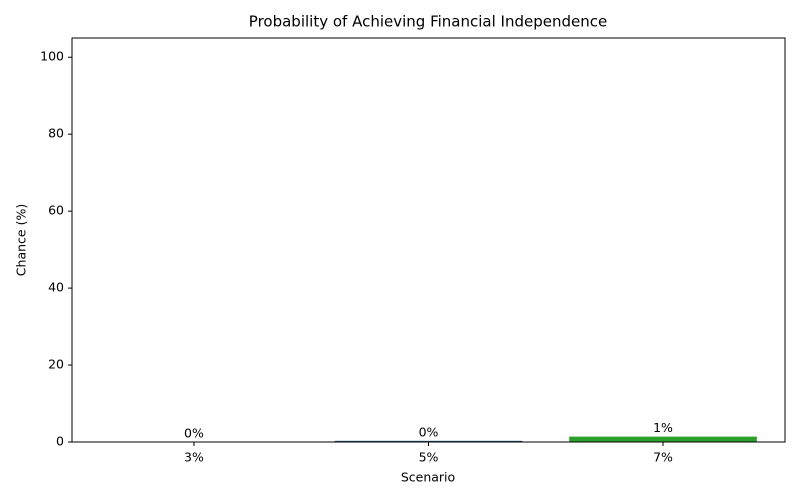 This screenshot has height=504, width=800. What do you see at coordinates (60, 441) in the screenshot?
I see `y-tick-label: 0` at bounding box center [60, 441].